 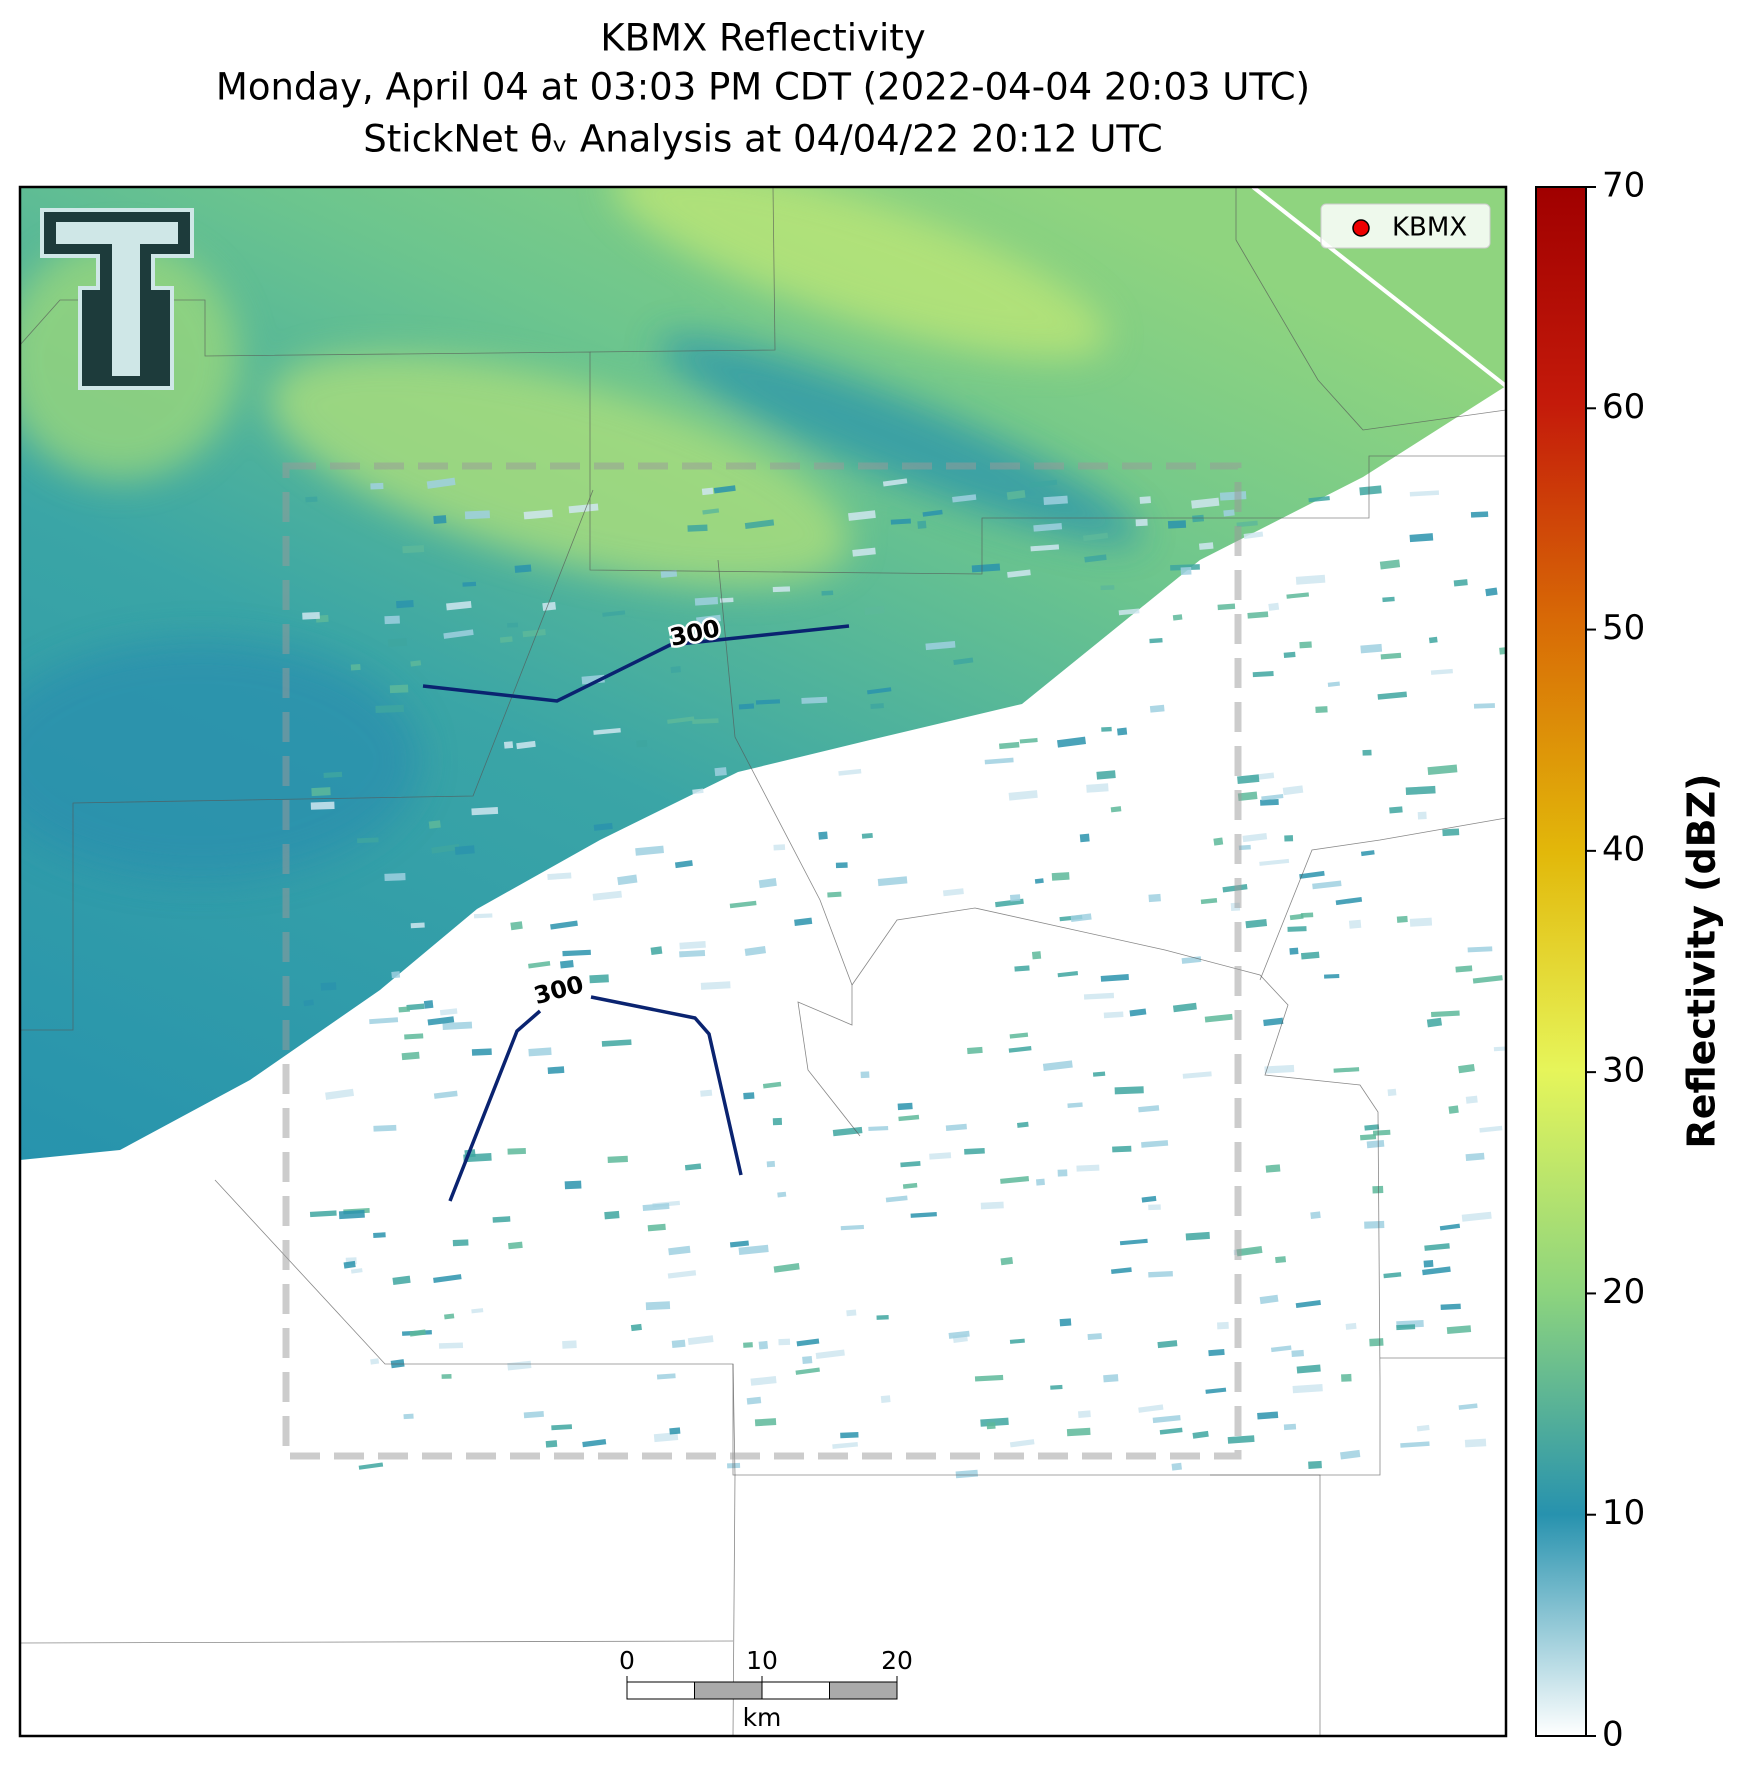 I want to click on legend: KBMX, so click(x=1405, y=226).